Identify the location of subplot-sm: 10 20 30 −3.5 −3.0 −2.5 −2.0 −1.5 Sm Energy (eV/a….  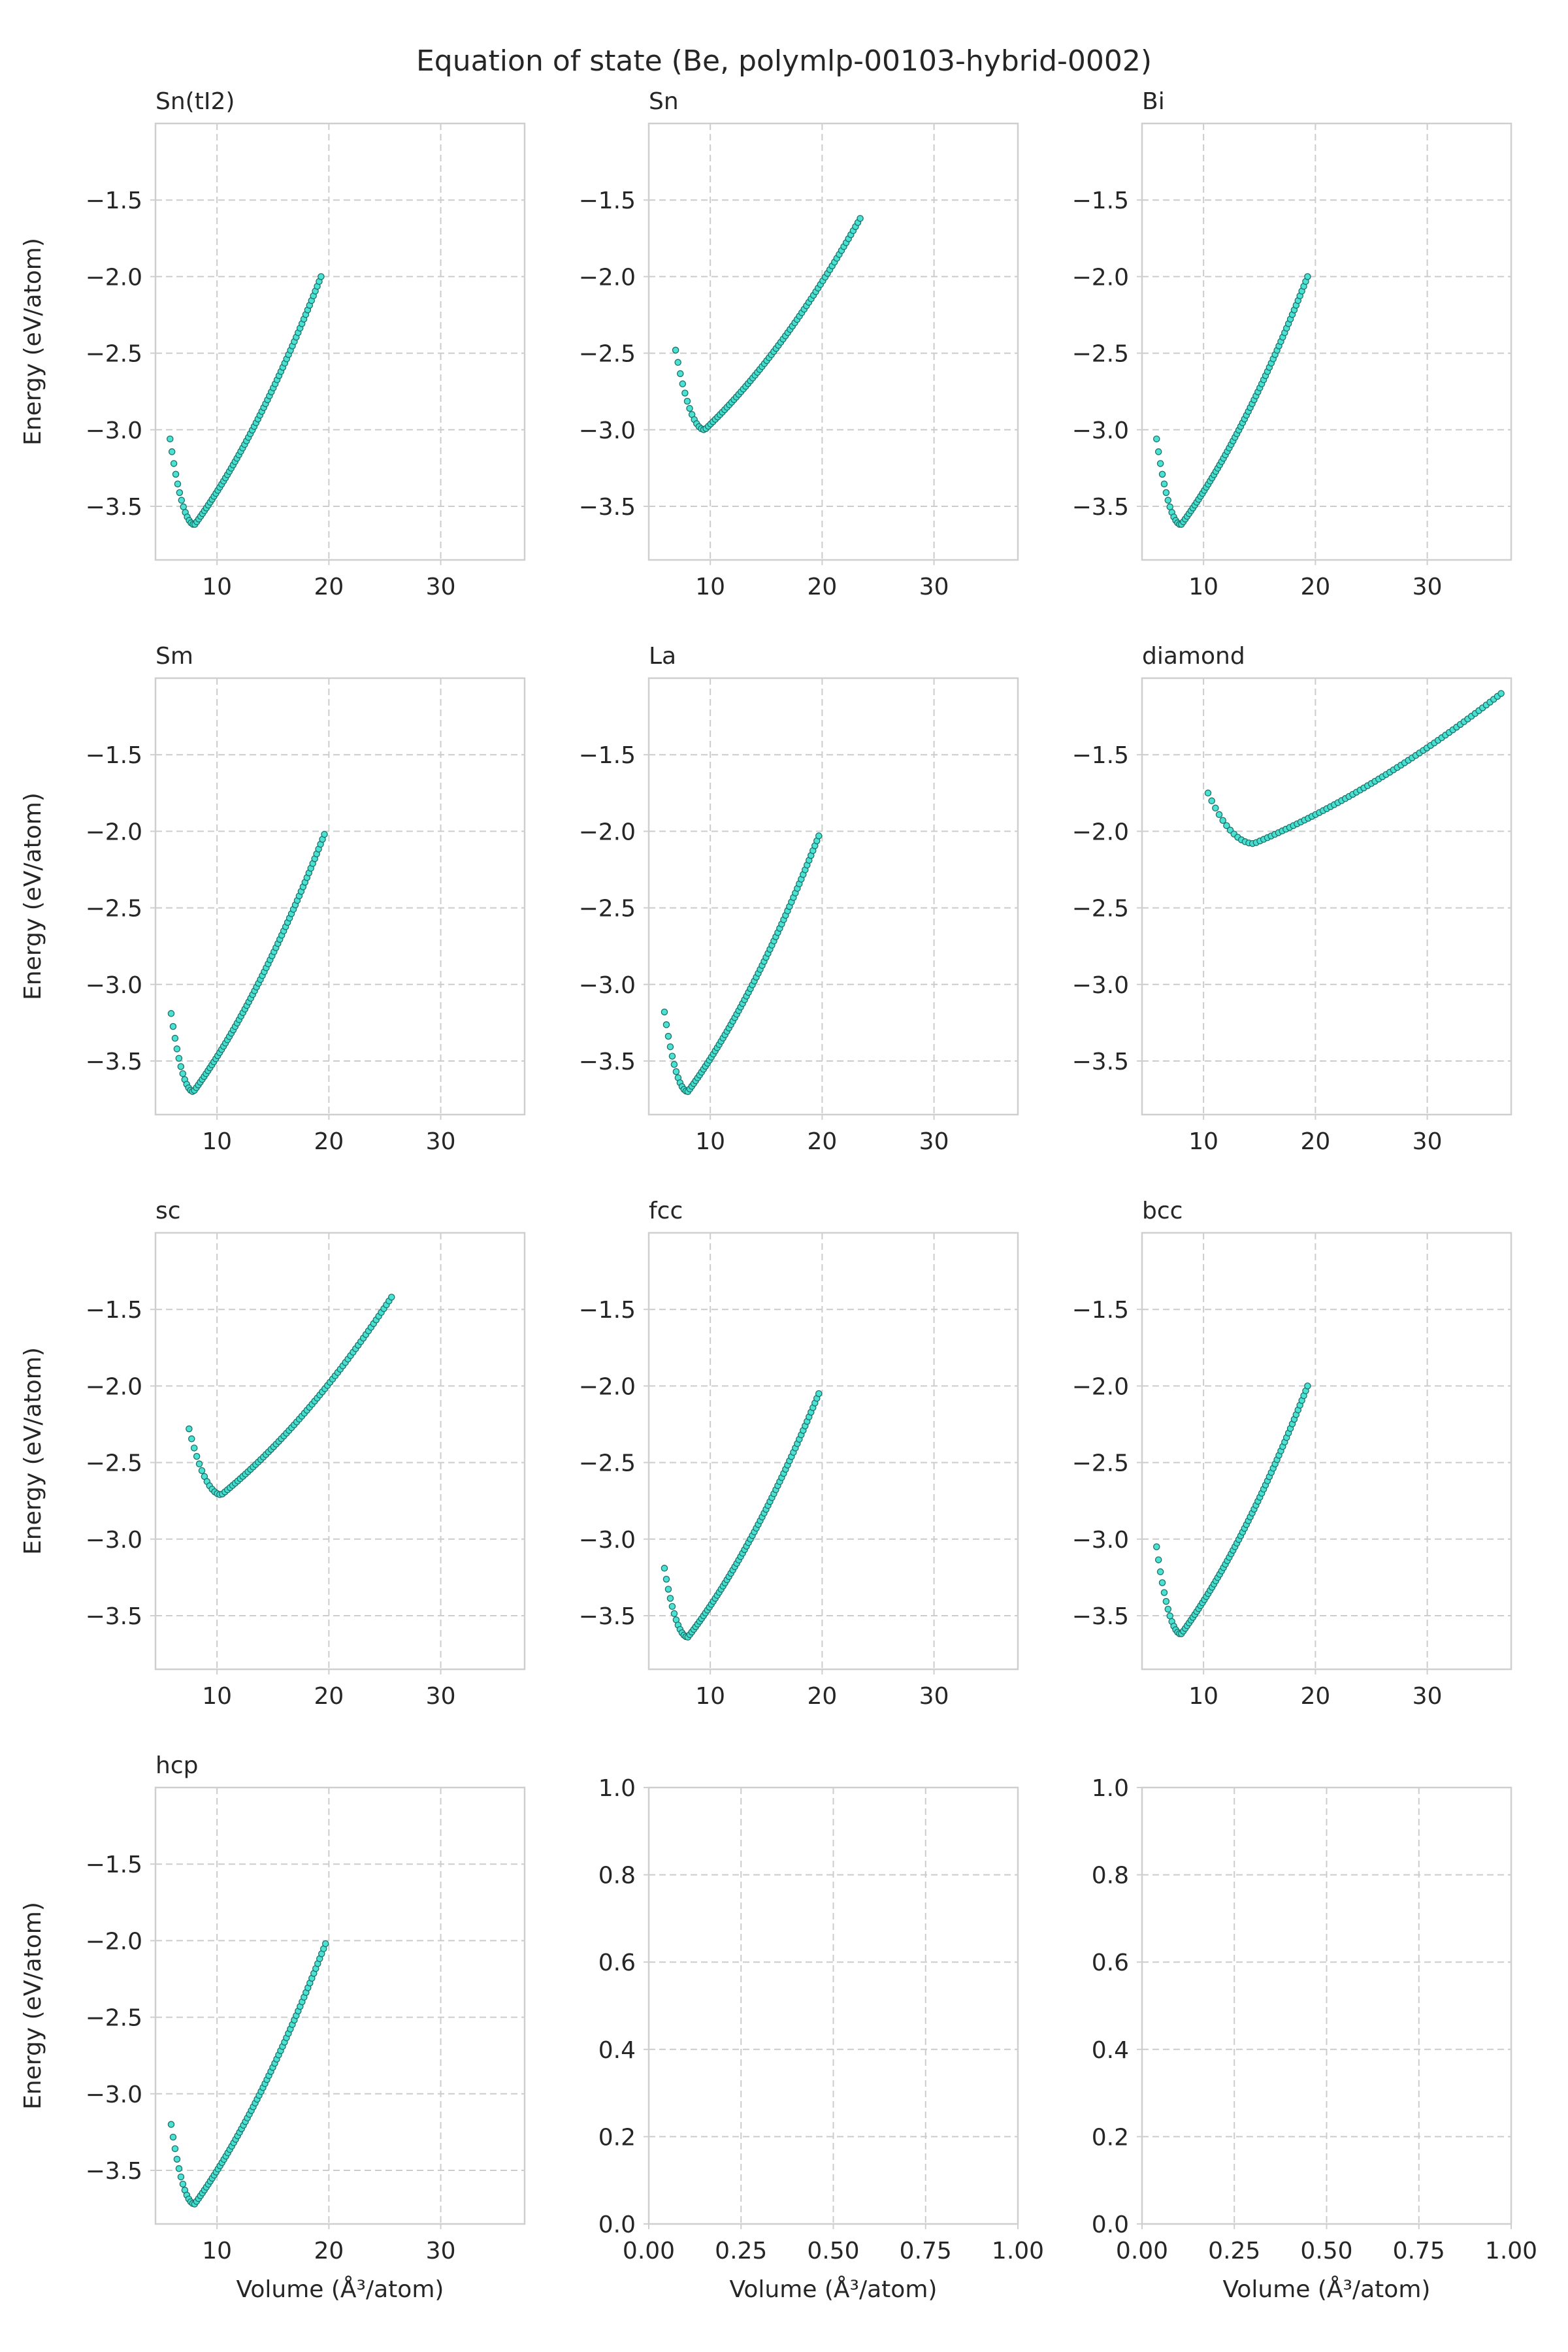
(273, 899).